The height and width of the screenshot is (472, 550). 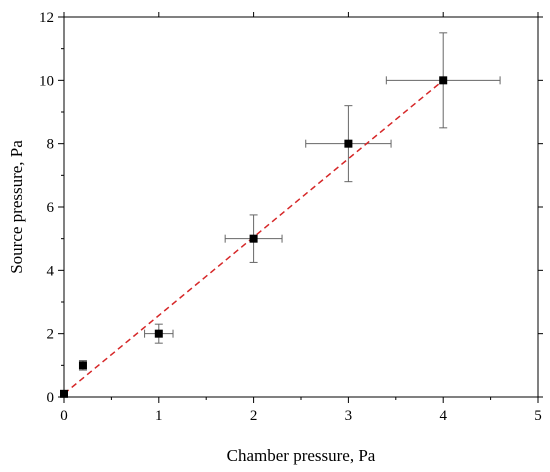 What do you see at coordinates (51, 335) in the screenshot?
I see `y-tick-label: 2` at bounding box center [51, 335].